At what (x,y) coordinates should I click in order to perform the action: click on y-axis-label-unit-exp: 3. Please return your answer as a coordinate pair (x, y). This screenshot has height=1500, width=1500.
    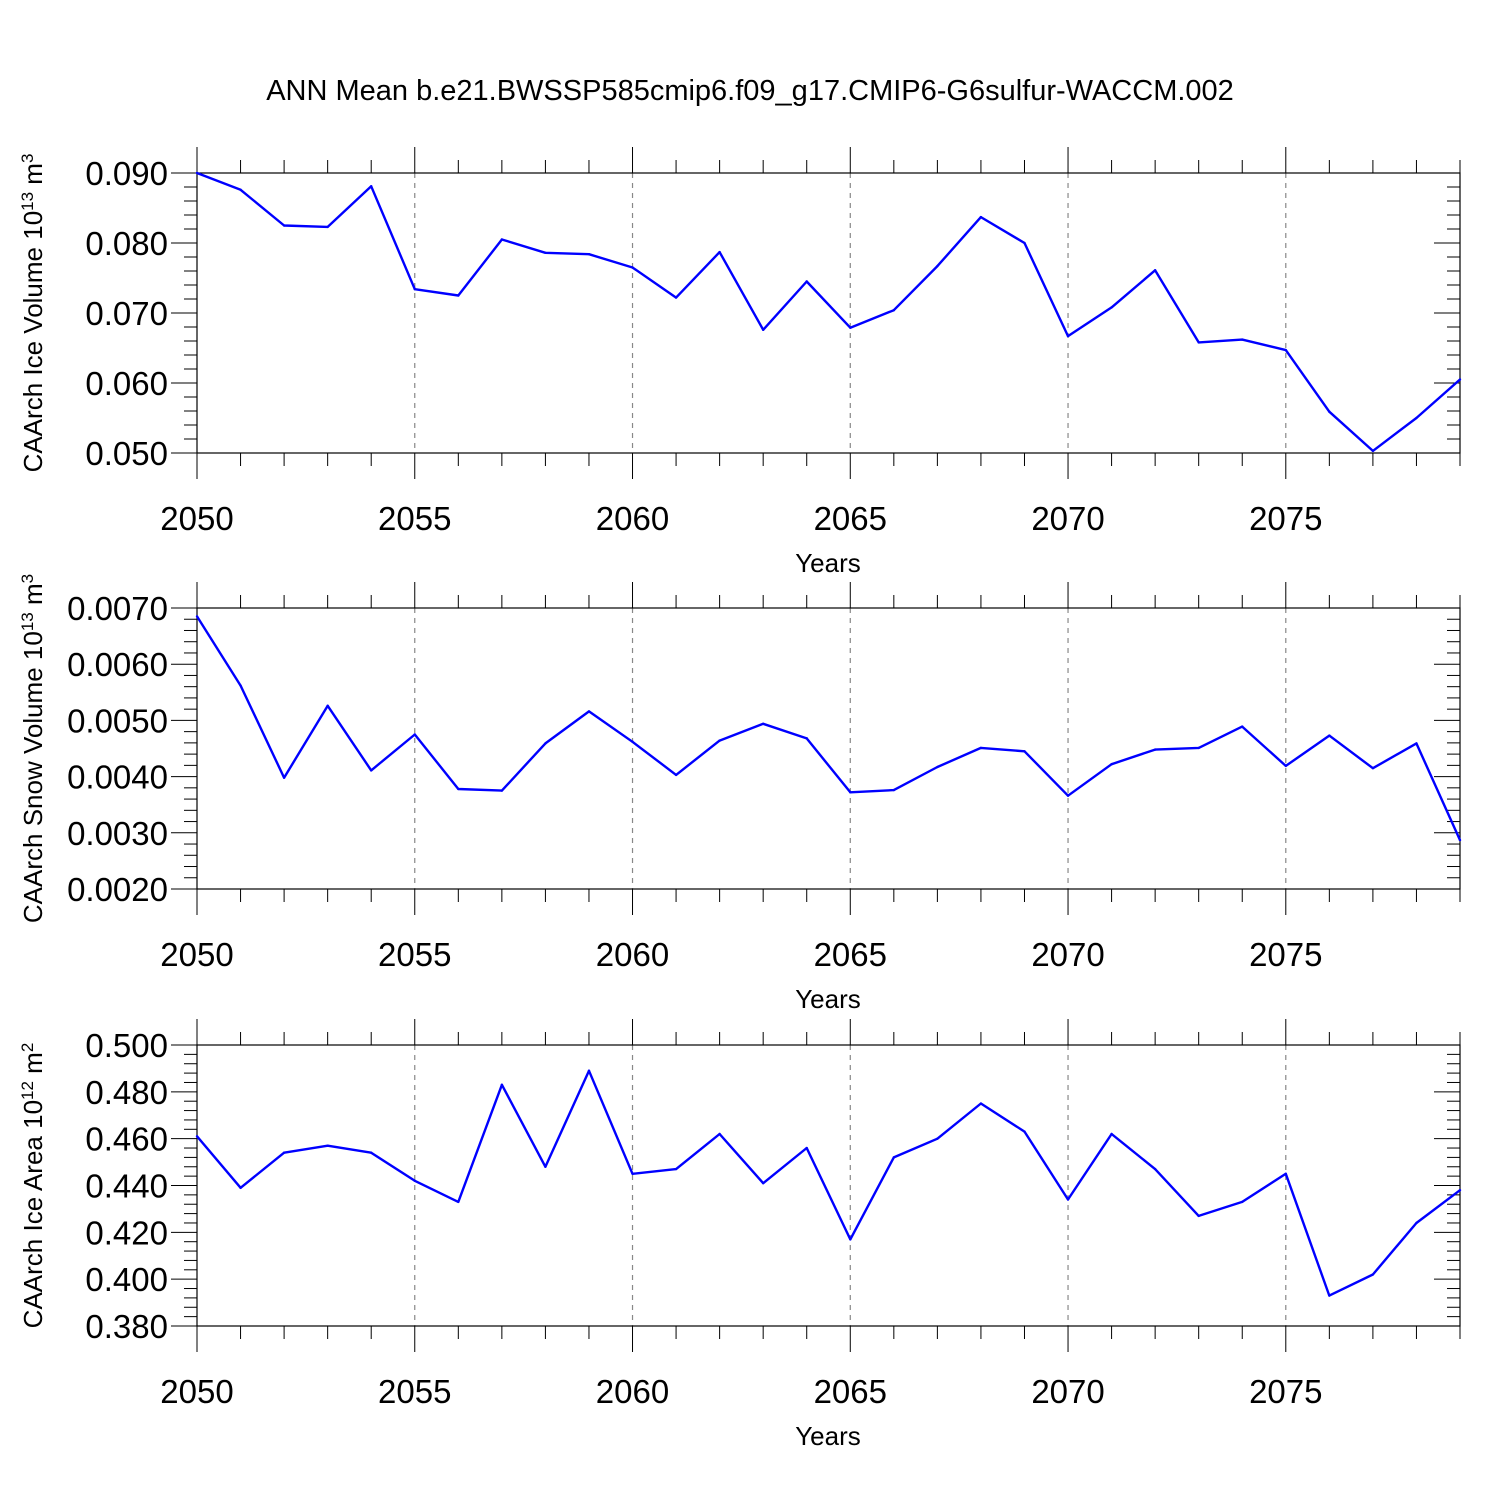
    Looking at the image, I should click on (27, 158).